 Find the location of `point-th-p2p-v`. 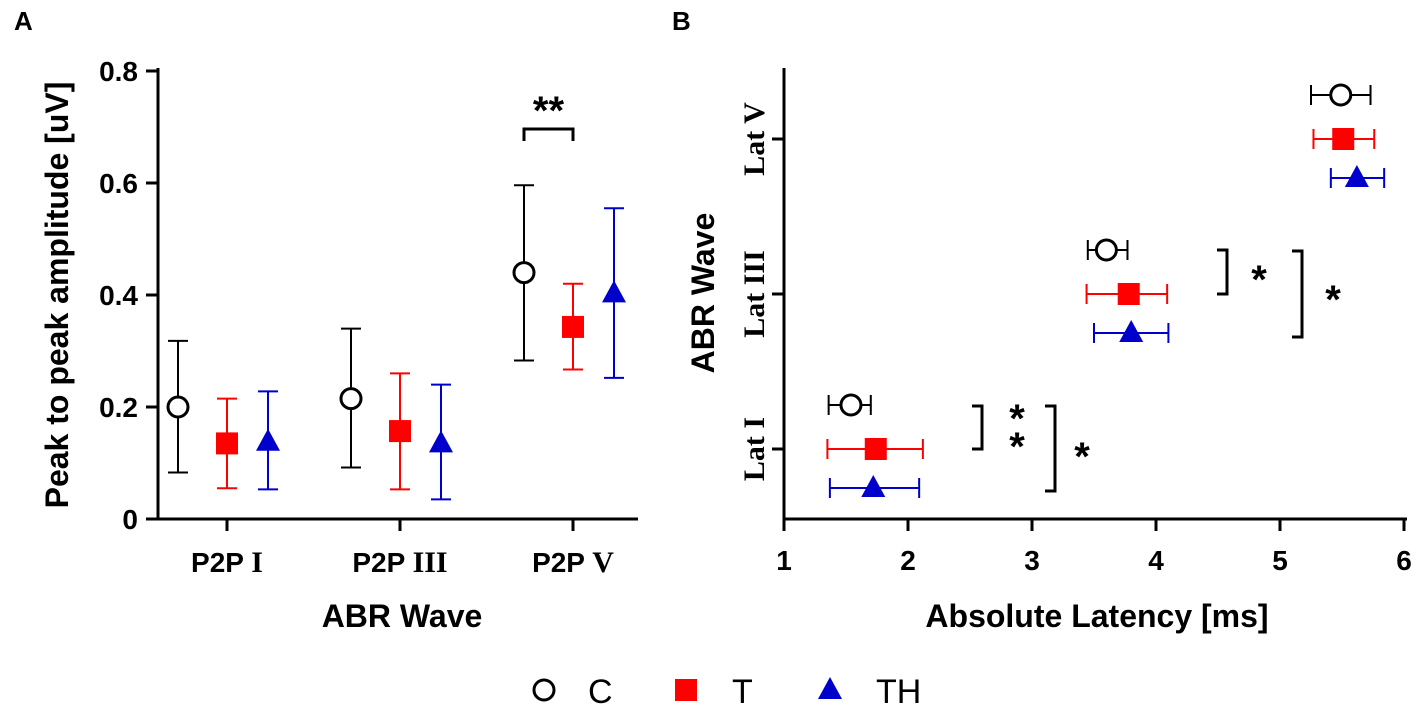

point-th-p2p-v is located at coordinates (614, 293).